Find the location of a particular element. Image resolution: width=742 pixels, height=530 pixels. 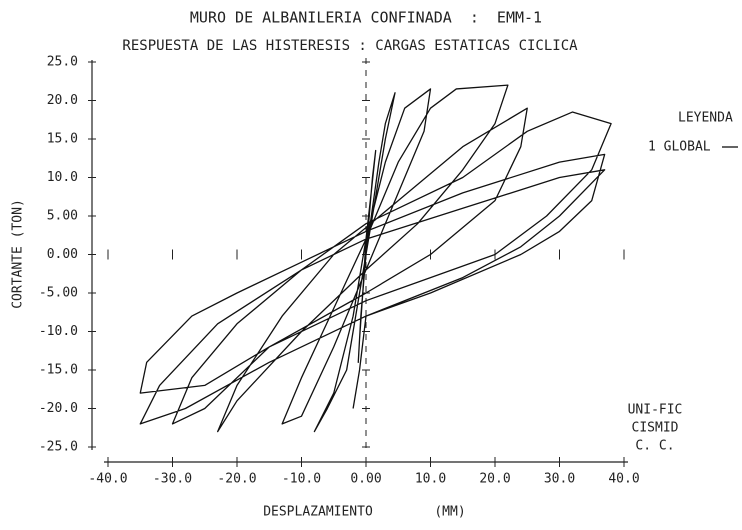

y-axis-label: CORTANTE (TON) is located at coordinates (18, 254).